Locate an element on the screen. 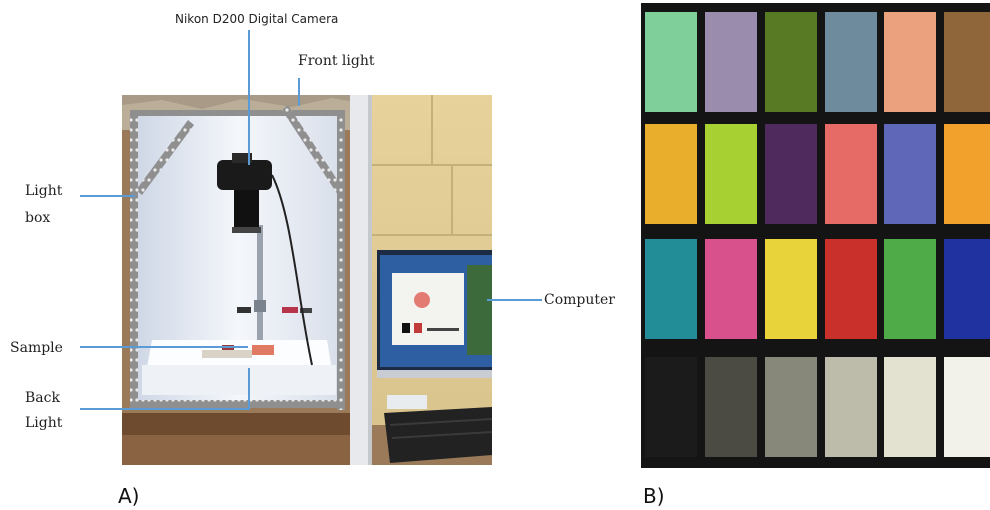 The image size is (990, 510). color-patch-r4-c5 is located at coordinates (910, 407).